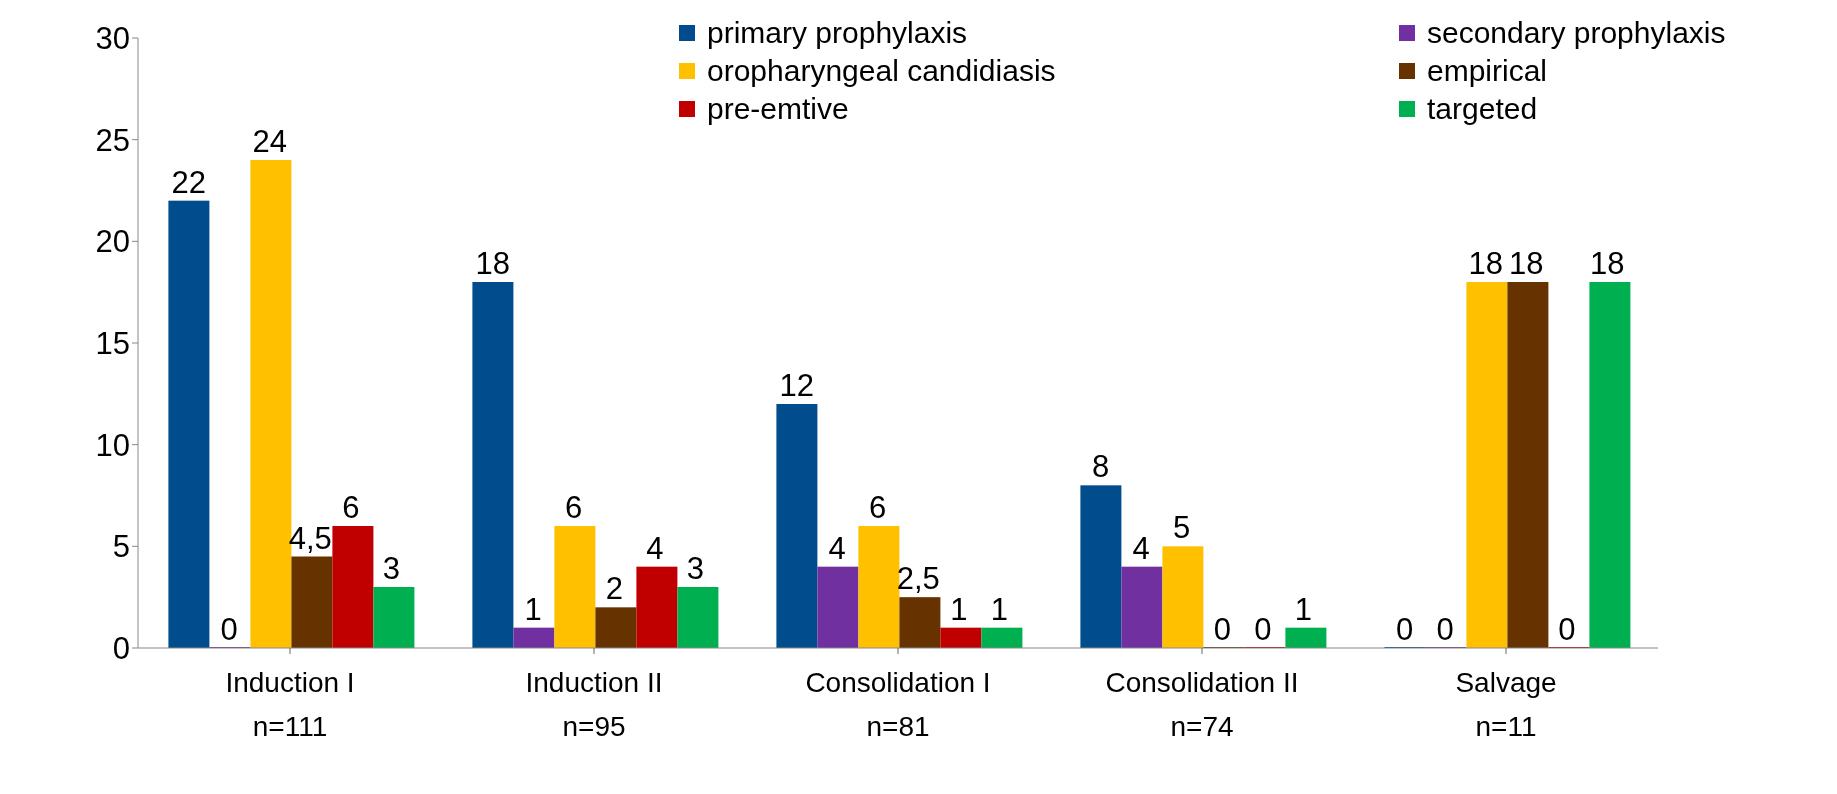 The width and height of the screenshot is (1837, 794). Describe the element at coordinates (898, 704) in the screenshot. I see `x-tick-label: Consolidation I n=81` at that location.